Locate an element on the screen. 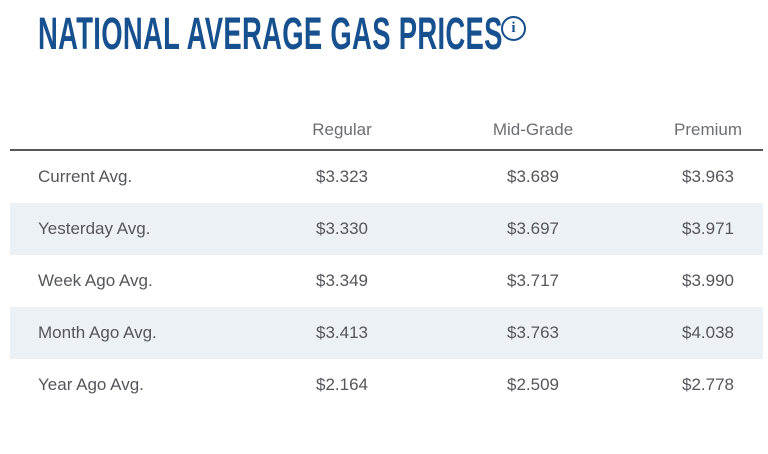 The width and height of the screenshot is (768, 454). cell-mid-grade: $3.697 is located at coordinates (533, 228).